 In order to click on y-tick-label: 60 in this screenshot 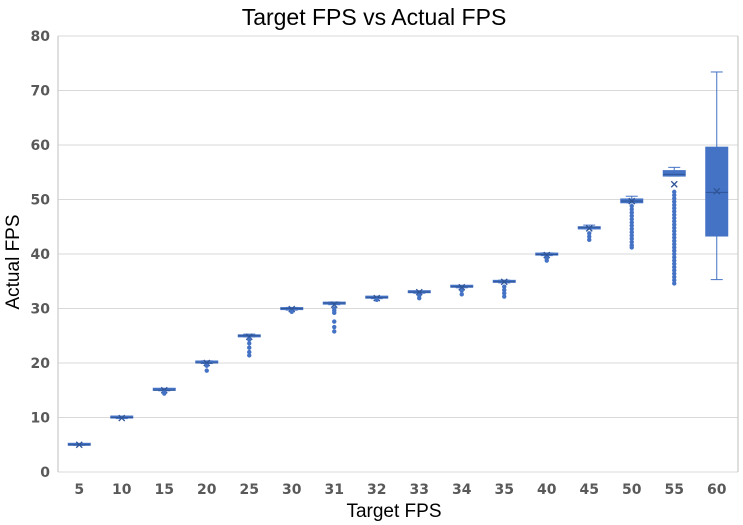, I will do `click(41, 146)`.